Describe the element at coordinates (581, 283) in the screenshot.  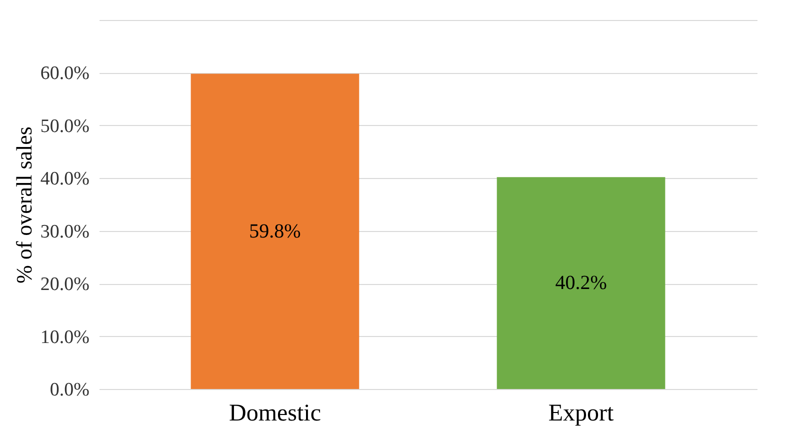
I see `data-label: 40.2%` at that location.